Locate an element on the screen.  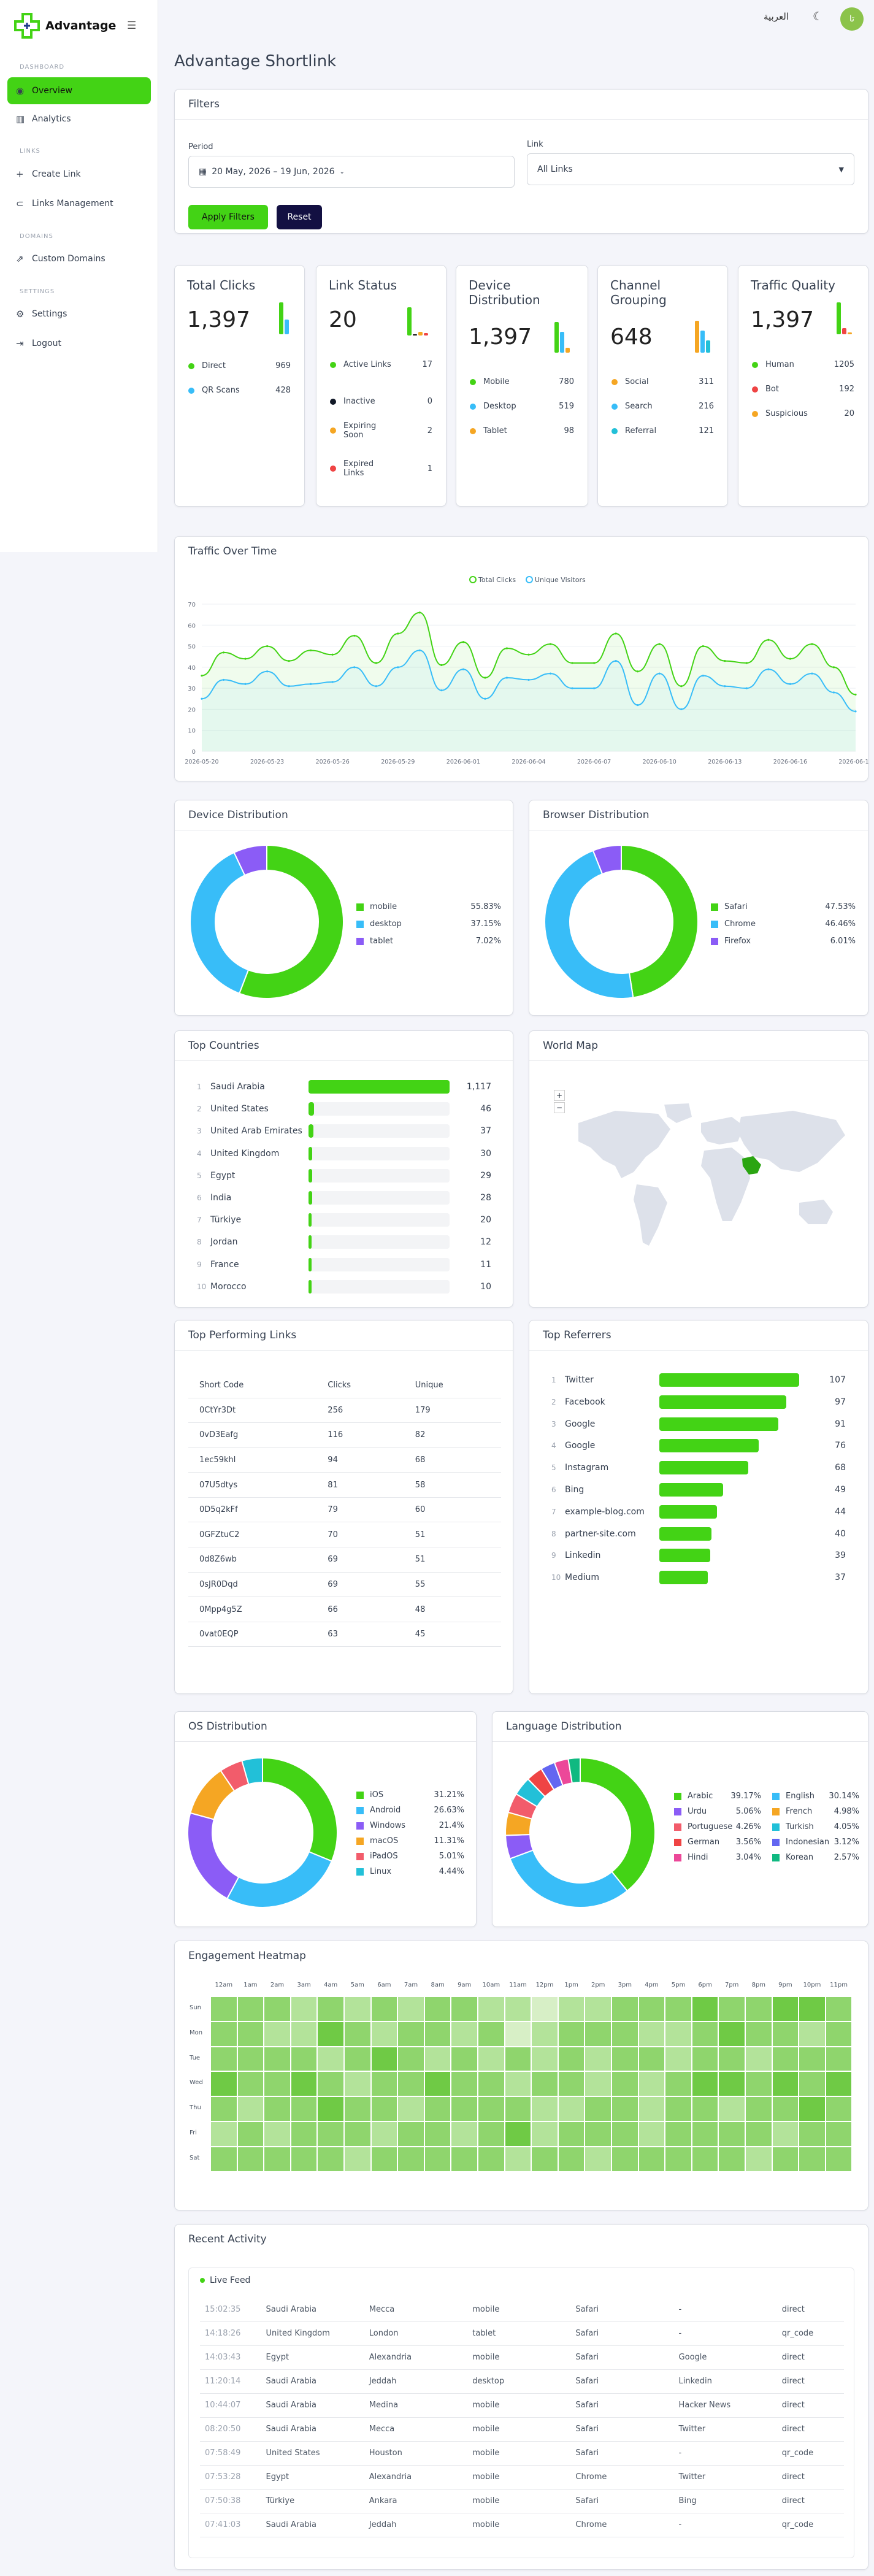
zoom-out-button: − is located at coordinates (559, 1107).